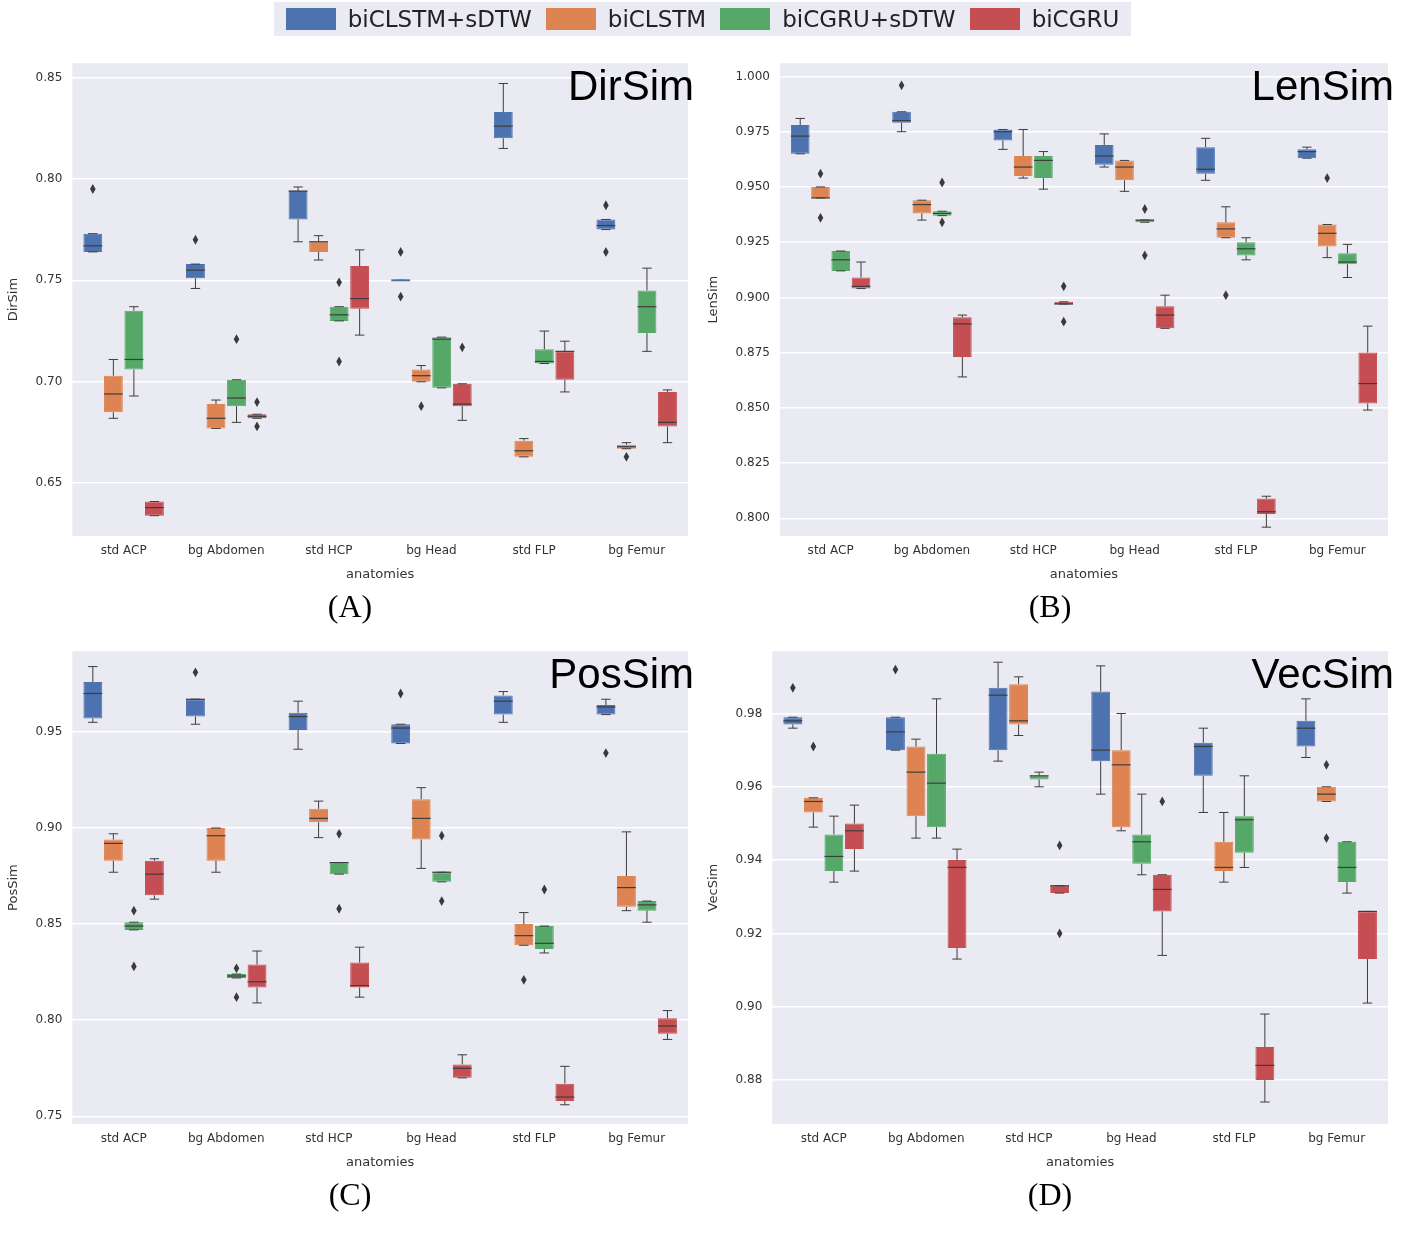 This screenshot has height=1249, width=1405. I want to click on legend-label: biCLSTM+sDTW, so click(439, 19).